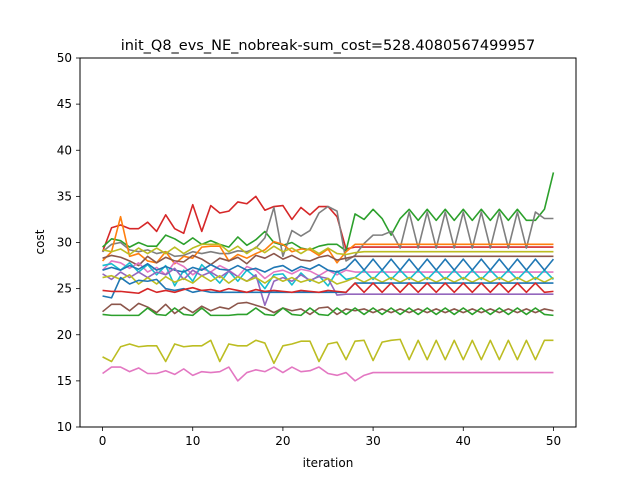 This screenshot has width=640, height=480. Describe the element at coordinates (64, 150) in the screenshot. I see `y-tick-label: 40` at that location.